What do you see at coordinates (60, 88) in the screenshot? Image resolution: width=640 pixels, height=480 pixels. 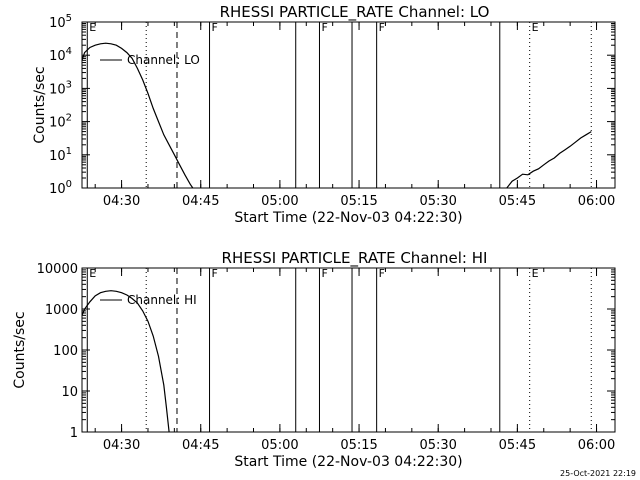 I see `y-tick-label: 10³` at bounding box center [60, 88].